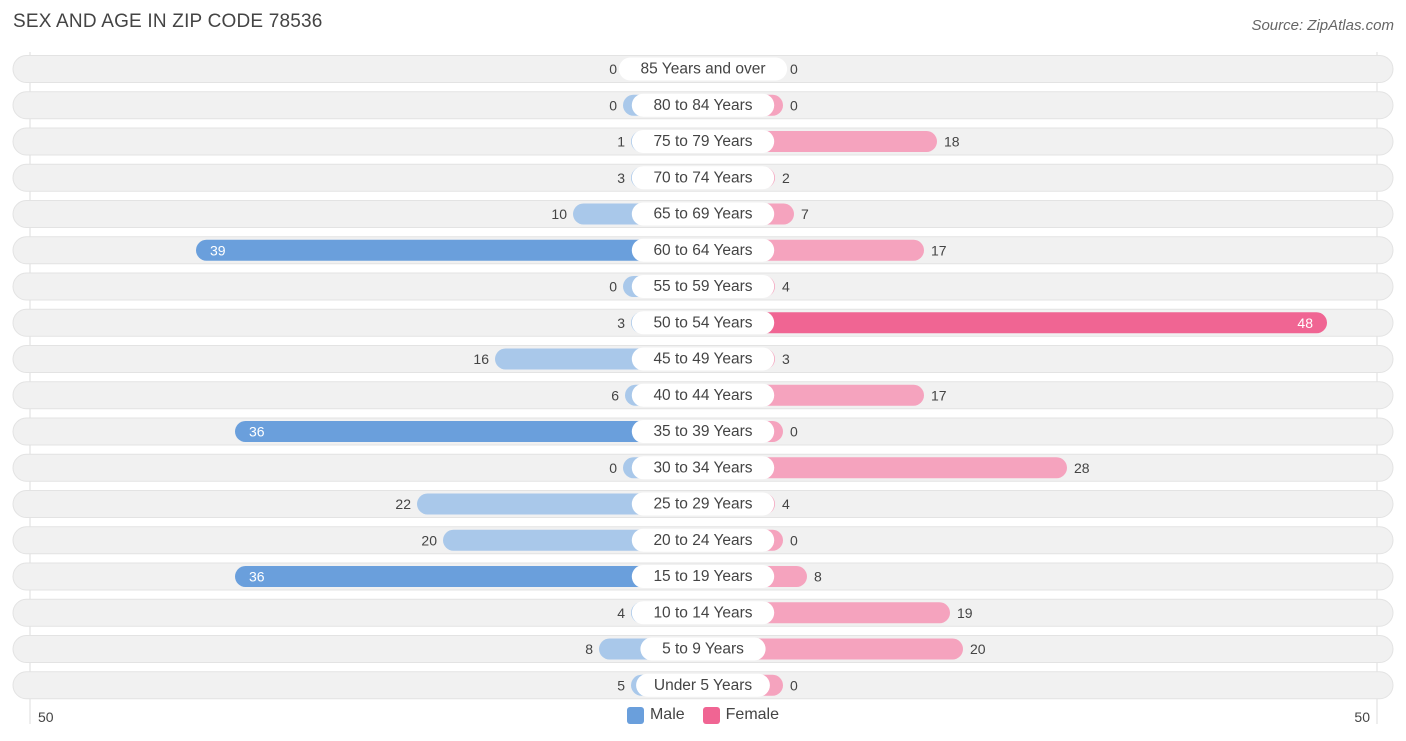  Describe the element at coordinates (818, 577) in the screenshot. I see `female-value-label: 8` at that location.